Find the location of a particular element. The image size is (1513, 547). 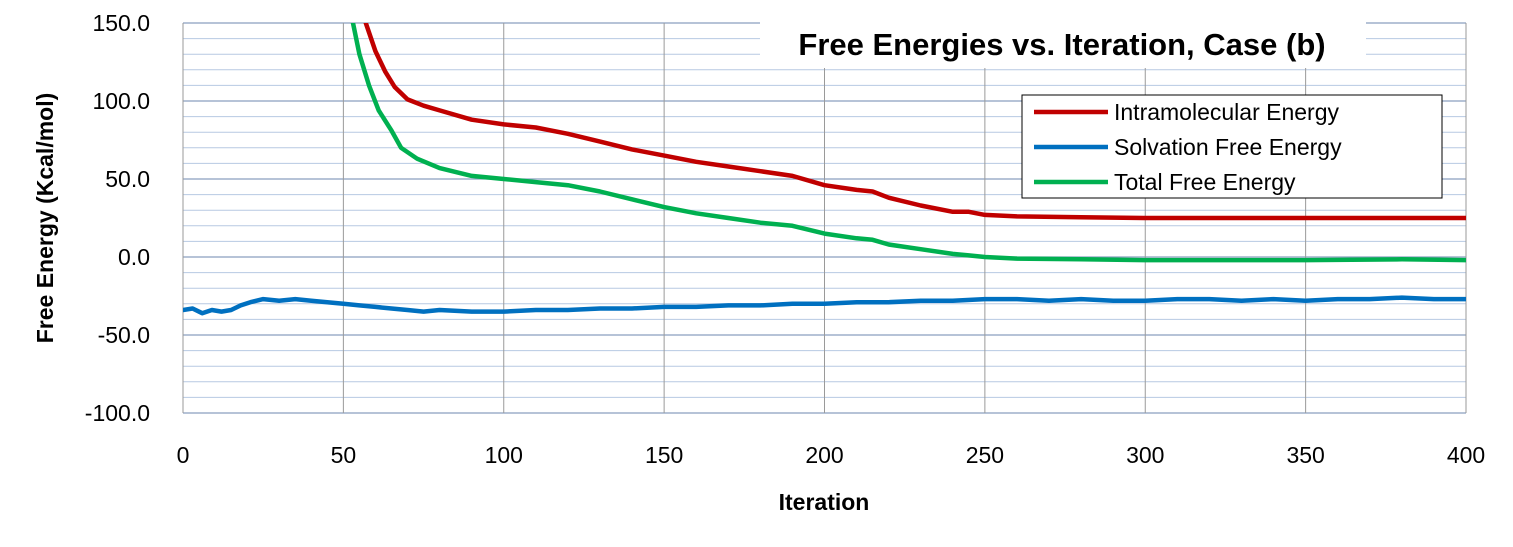

y-tick-label: 0.0 is located at coordinates (134, 257).